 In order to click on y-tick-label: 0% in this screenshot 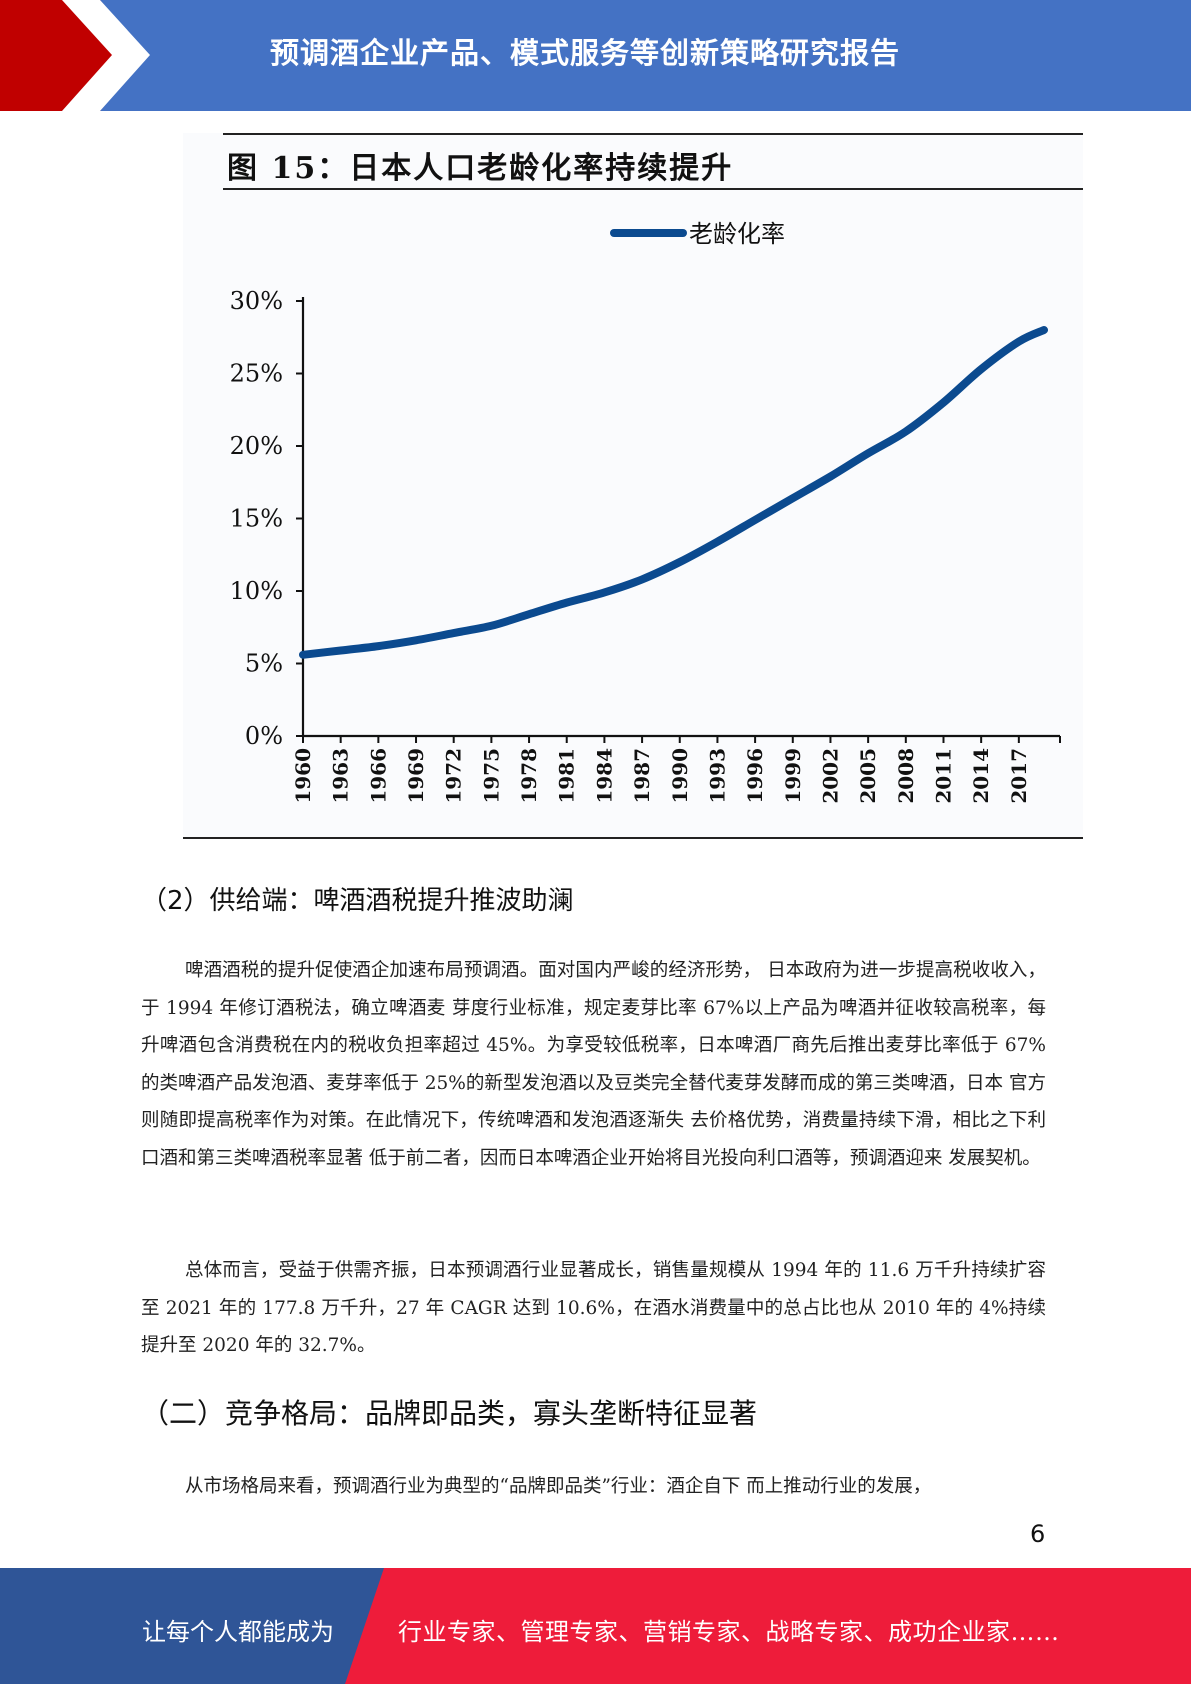, I will do `click(264, 736)`.